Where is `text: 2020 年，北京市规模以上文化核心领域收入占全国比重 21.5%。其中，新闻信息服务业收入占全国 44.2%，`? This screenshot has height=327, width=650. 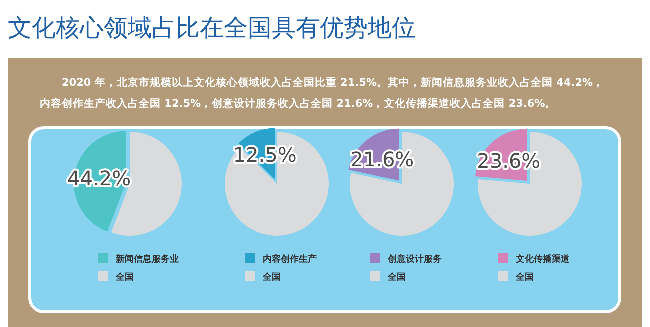
text: 2020 年，北京市规模以上文化核心领域收入占全国比重 21.5%。其中，新闻信息服务业收入占全国 44.2%， is located at coordinates (333, 82).